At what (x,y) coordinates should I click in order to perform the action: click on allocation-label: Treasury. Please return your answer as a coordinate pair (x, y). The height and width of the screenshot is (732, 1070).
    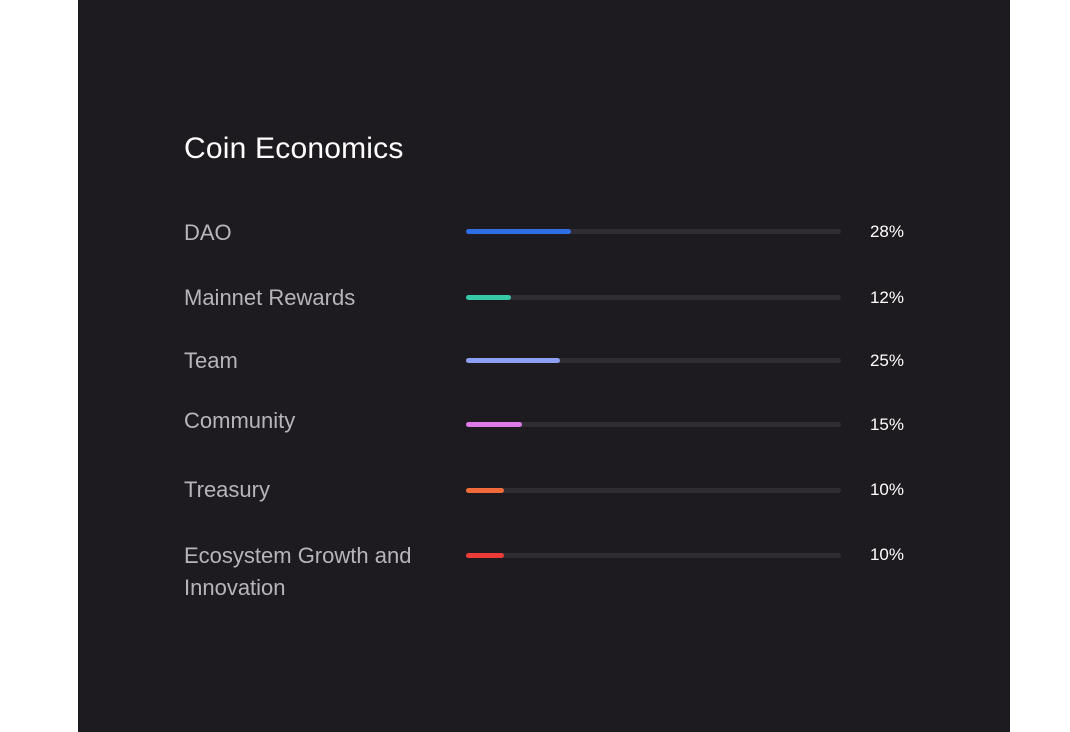
    Looking at the image, I should click on (227, 489).